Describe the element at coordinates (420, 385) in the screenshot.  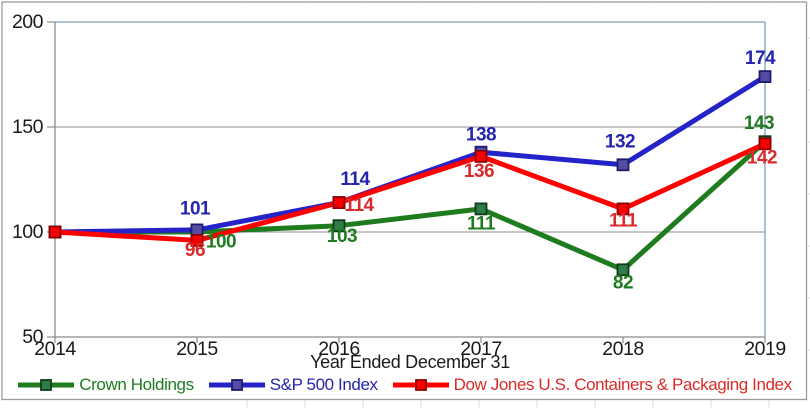
I see `legend-marker-dow-jones-u-s-containers-packaging-index` at that location.